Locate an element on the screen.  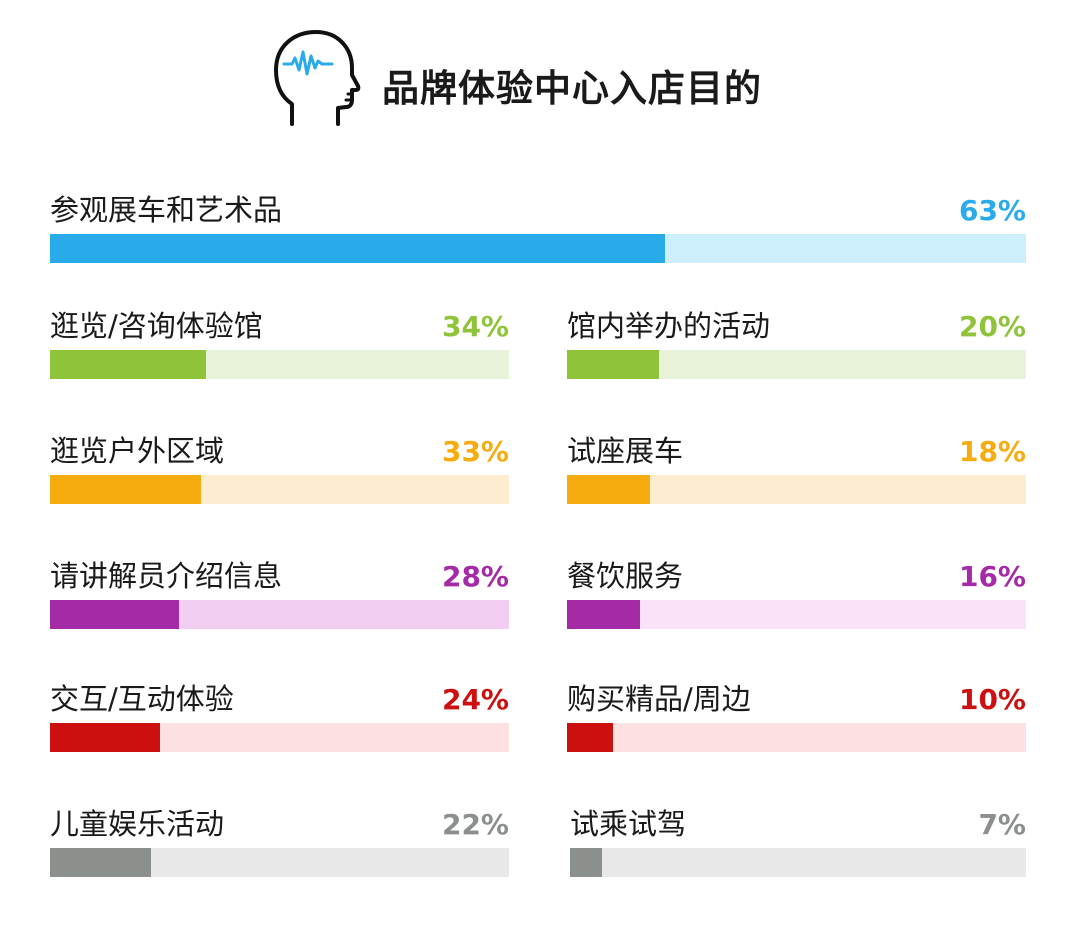
bar-value-label: 24% is located at coordinates (475, 699).